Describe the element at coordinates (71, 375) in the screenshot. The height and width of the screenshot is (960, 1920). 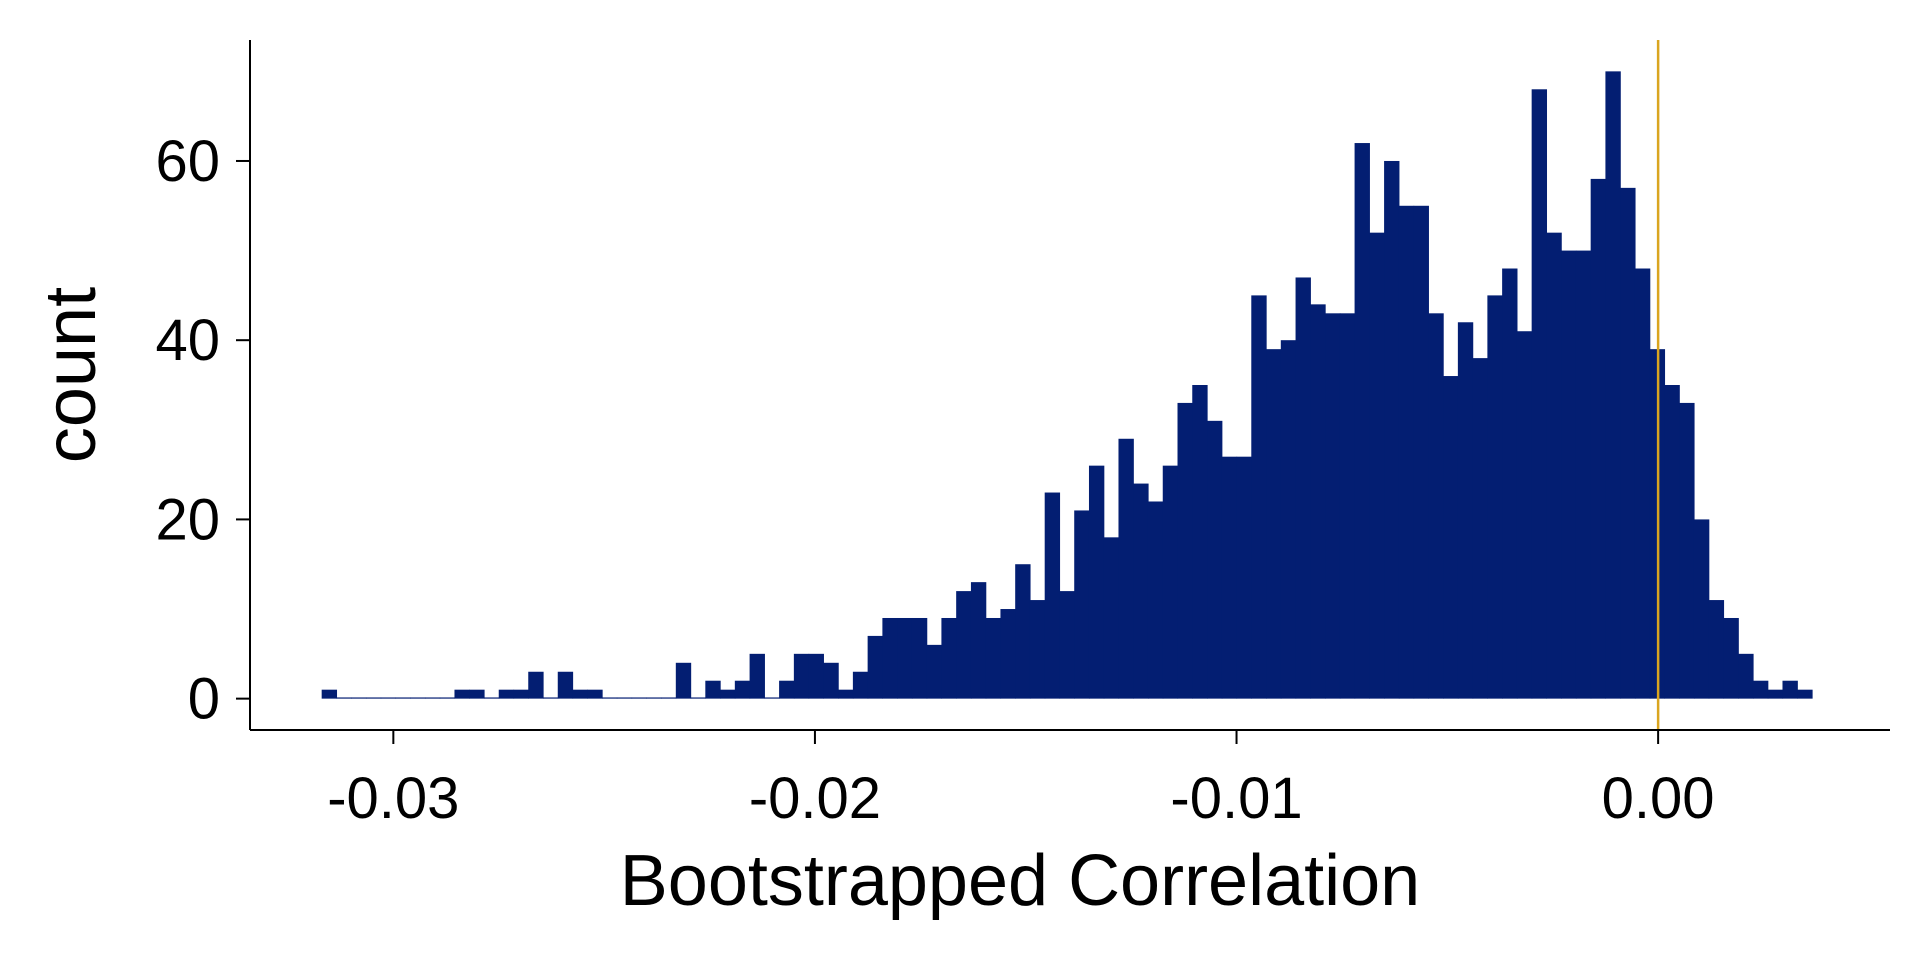
I see `y-axis-title: count` at that location.